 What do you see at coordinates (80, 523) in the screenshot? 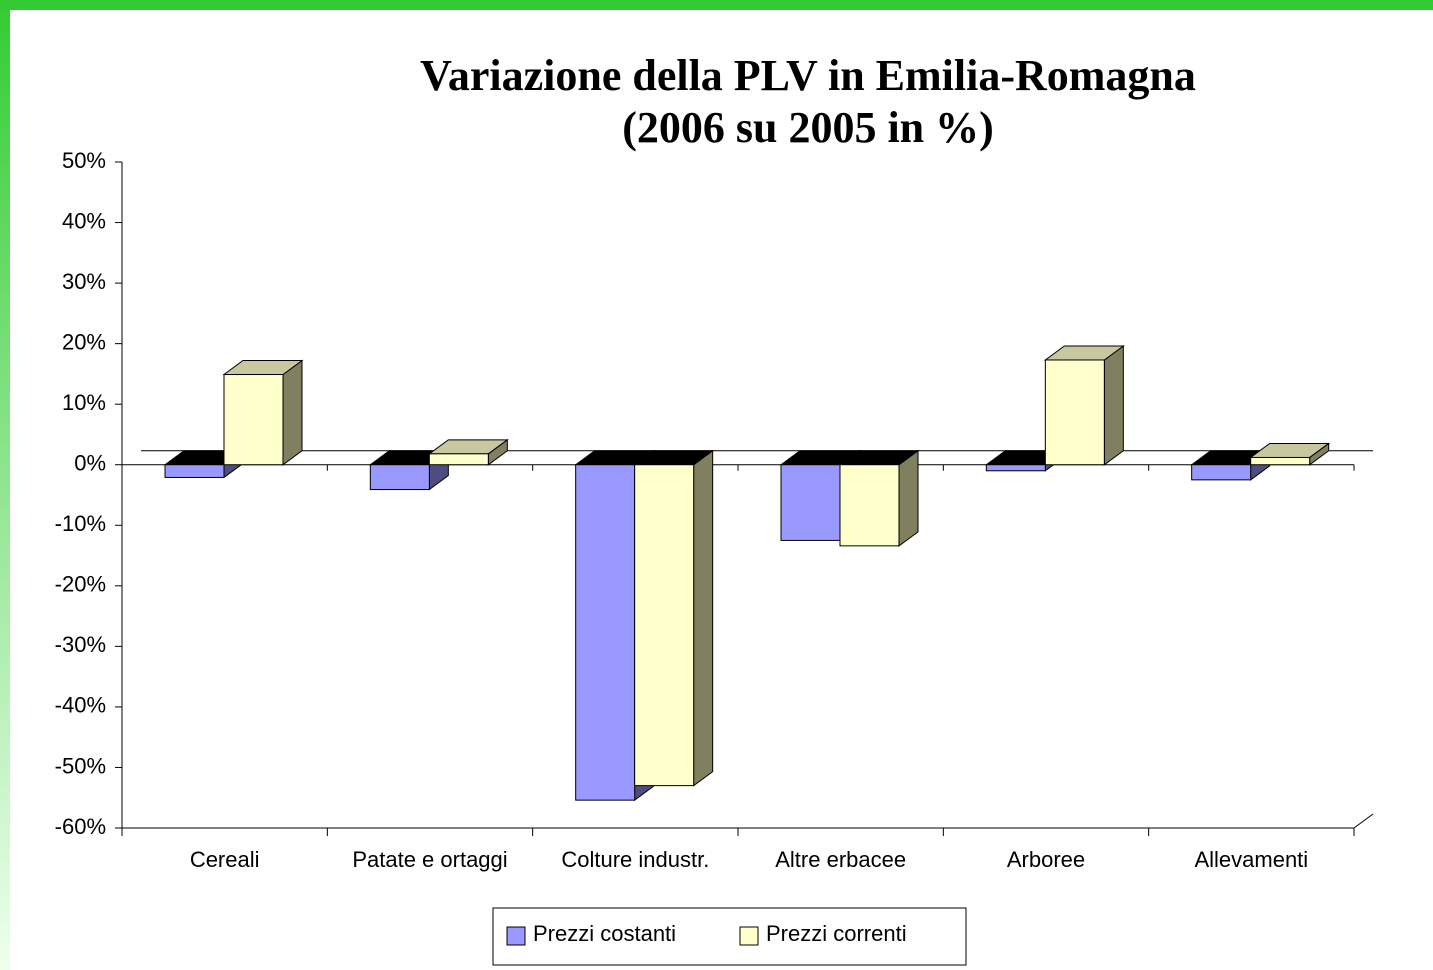
I see `y-tick-label: -10%` at bounding box center [80, 523].